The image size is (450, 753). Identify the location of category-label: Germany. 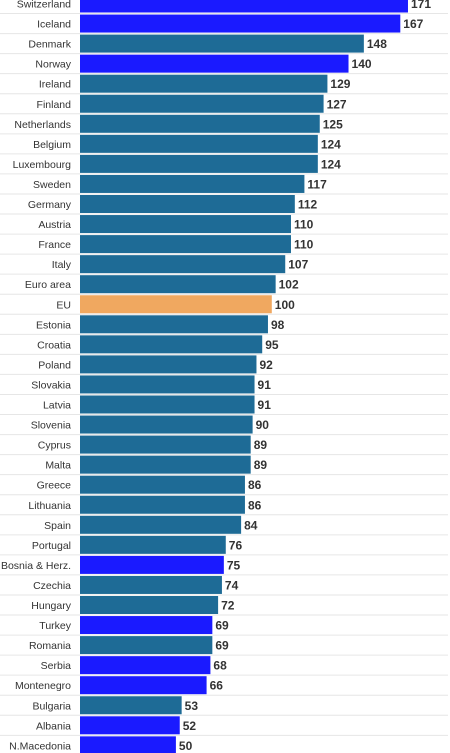
(50, 205).